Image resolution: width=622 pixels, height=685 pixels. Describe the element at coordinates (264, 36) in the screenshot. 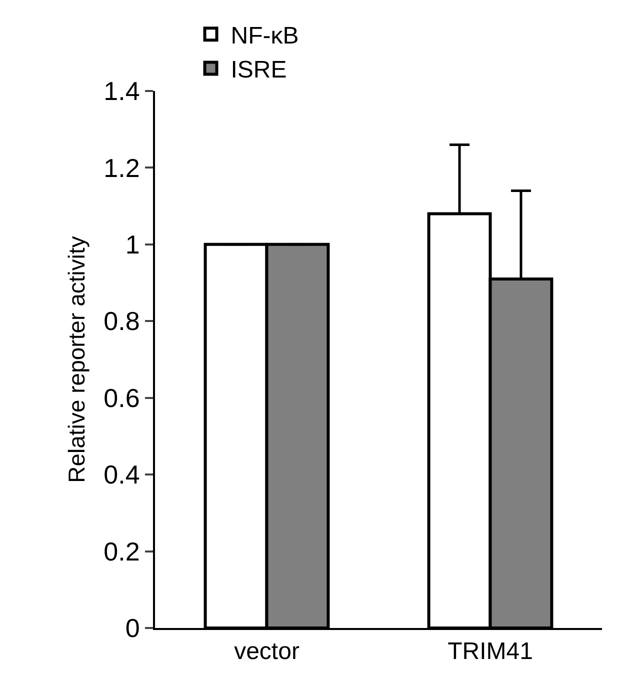

I see `legend-label: NF-κB` at that location.